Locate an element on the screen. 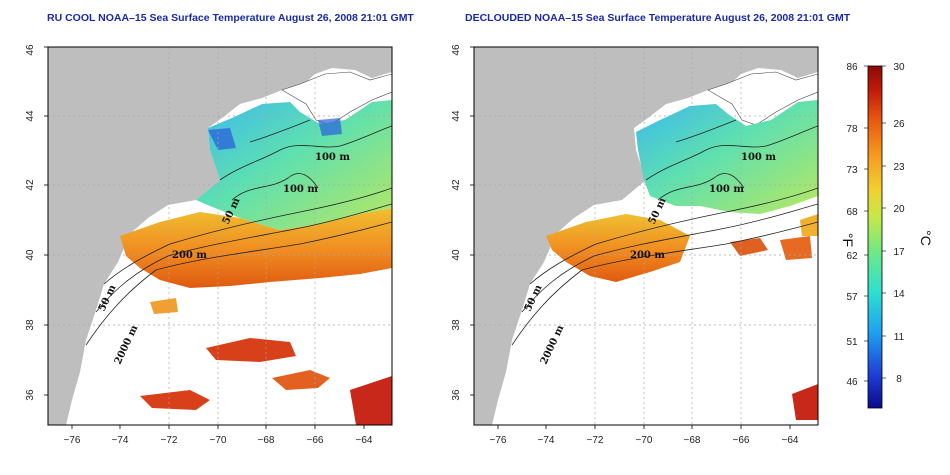 This screenshot has height=475, width=950. colorbar-c-tick-6: 11 is located at coordinates (899, 337).